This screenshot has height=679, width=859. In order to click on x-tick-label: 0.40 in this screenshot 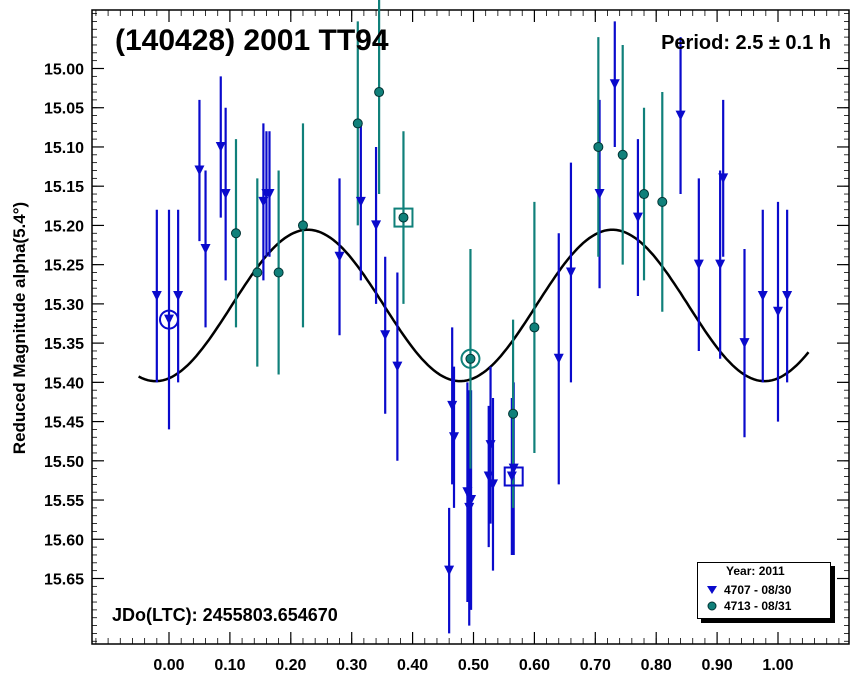, I will do `click(412, 665)`.